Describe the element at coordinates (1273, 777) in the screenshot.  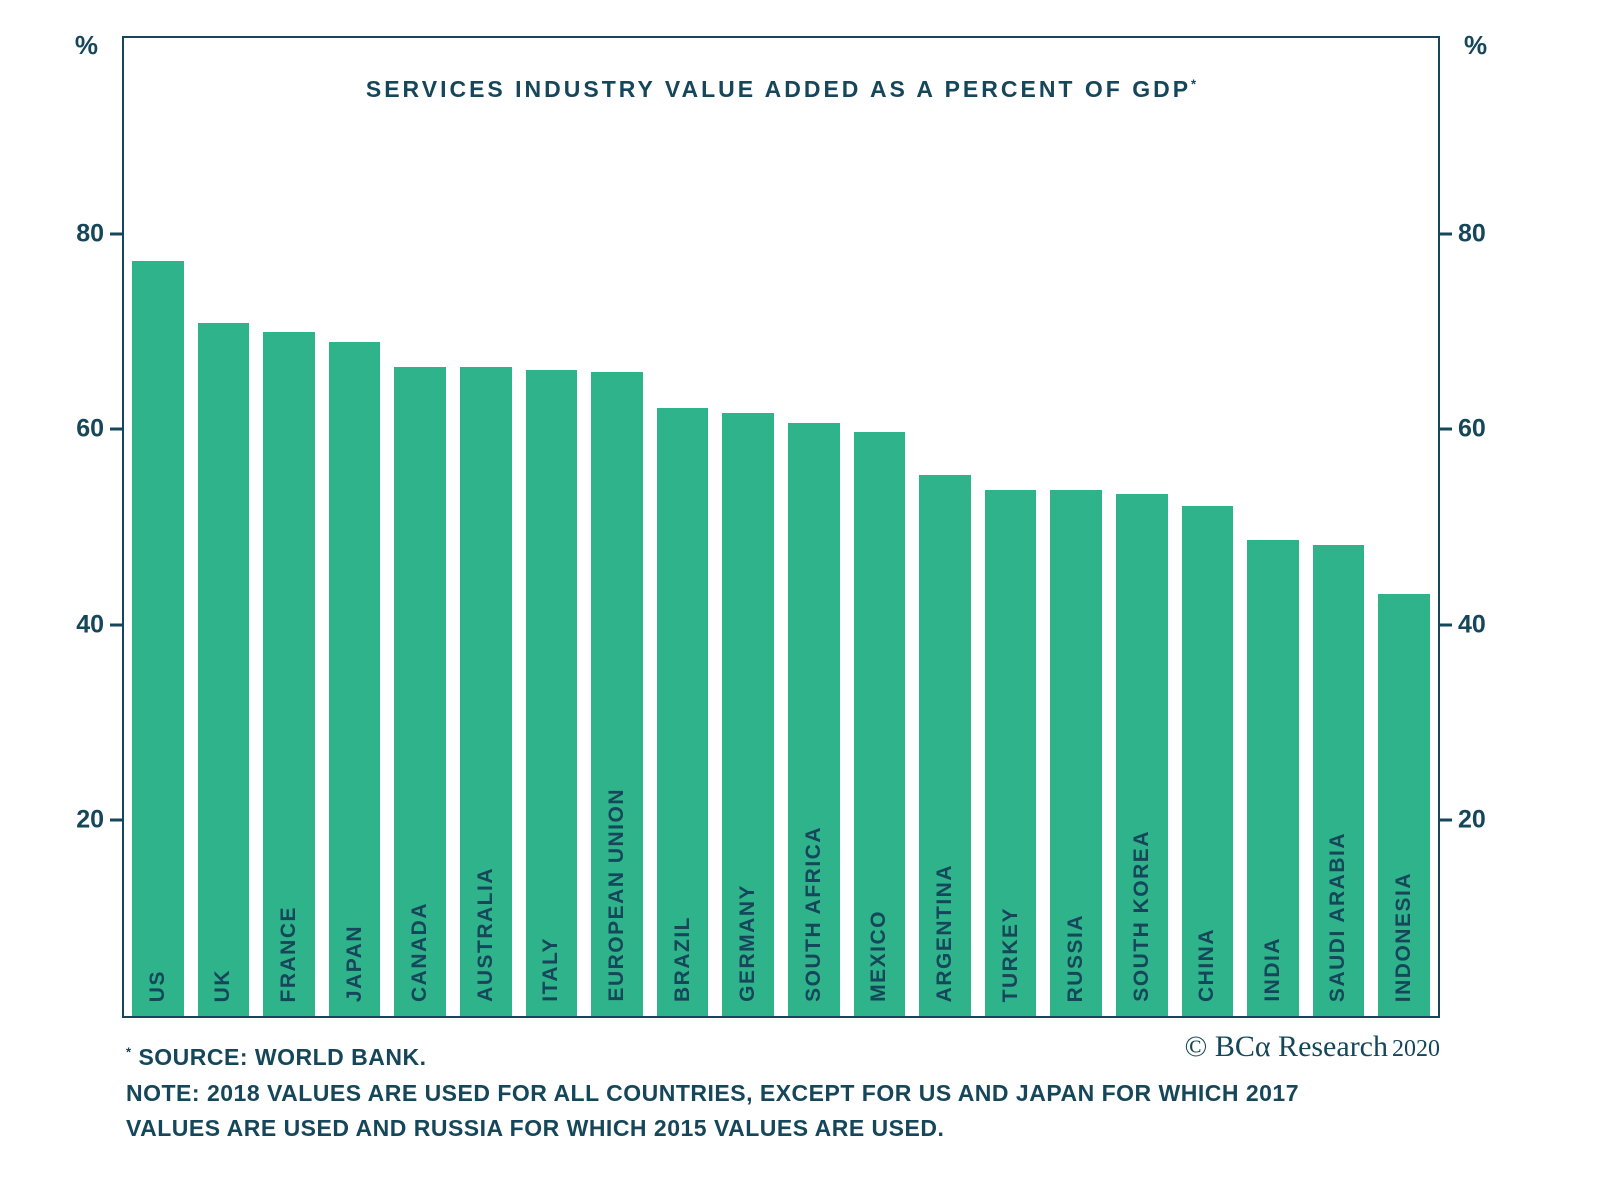
I see `bar-india: INDIA` at that location.